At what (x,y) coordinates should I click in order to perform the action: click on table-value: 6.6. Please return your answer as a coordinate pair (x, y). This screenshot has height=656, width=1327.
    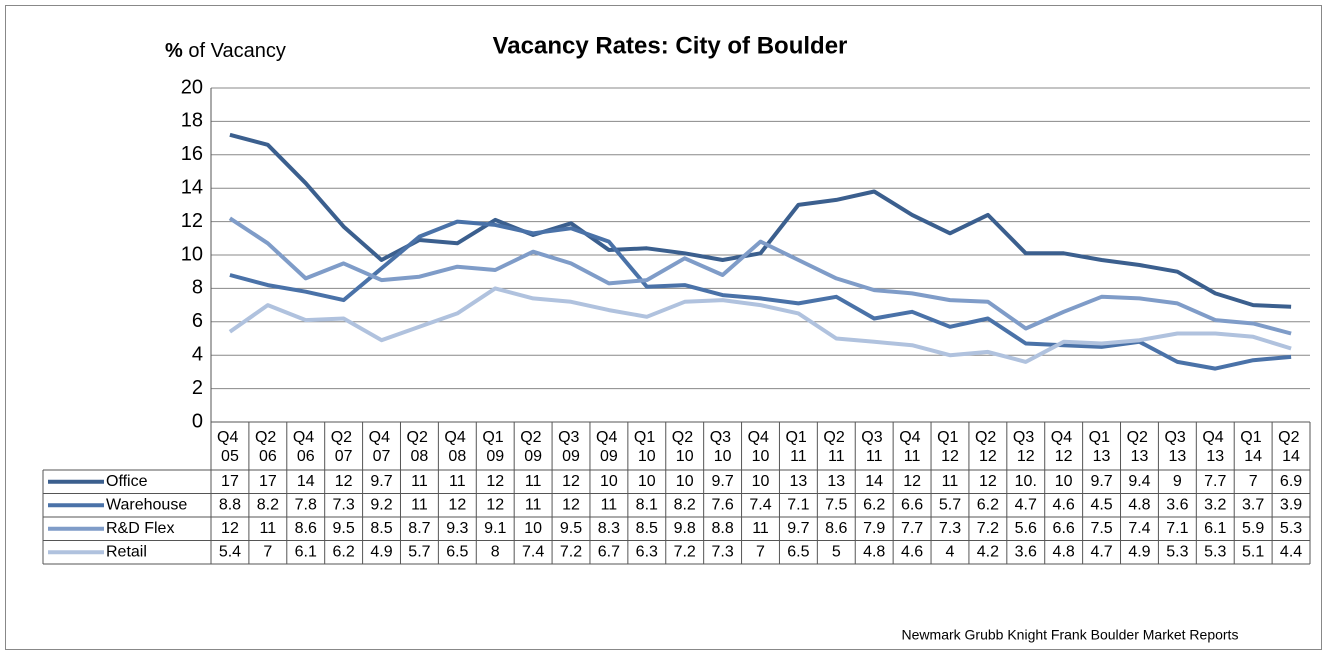
    Looking at the image, I should click on (912, 504).